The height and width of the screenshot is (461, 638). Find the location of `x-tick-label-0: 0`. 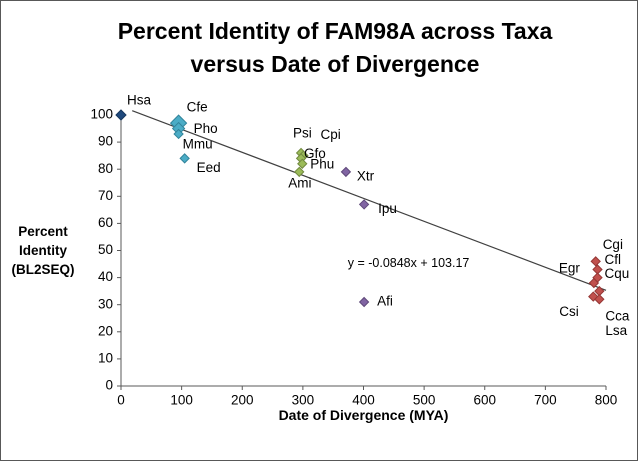

x-tick-label-0: 0 is located at coordinates (121, 400).